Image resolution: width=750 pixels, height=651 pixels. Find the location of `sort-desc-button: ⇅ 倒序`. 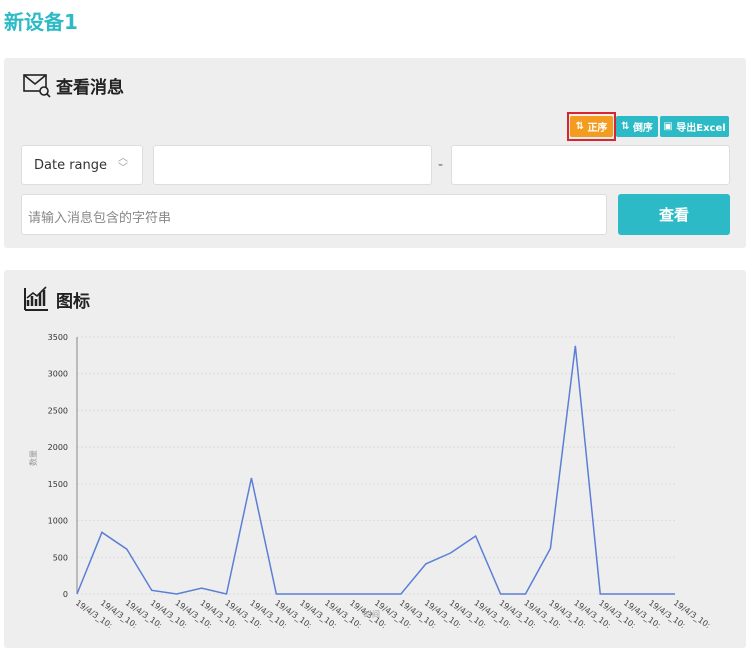

sort-desc-button: ⇅ 倒序 is located at coordinates (637, 126).